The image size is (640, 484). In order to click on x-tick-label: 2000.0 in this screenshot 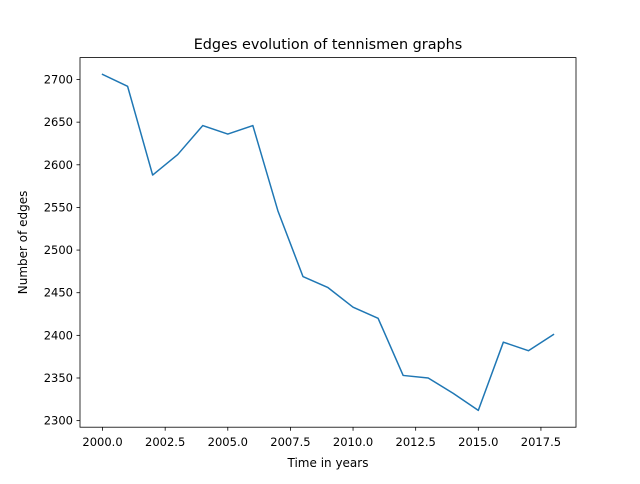, I will do `click(102, 442)`.